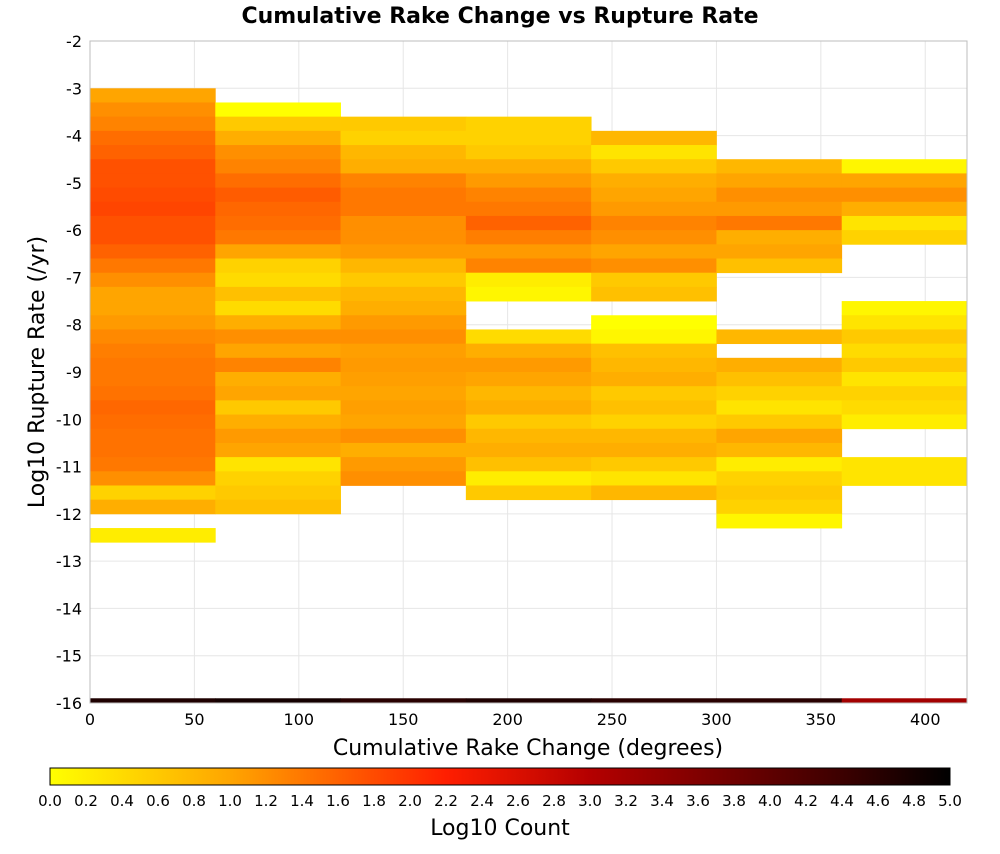  I want to click on colorbar-tick-label: 0.2, so click(86, 801).